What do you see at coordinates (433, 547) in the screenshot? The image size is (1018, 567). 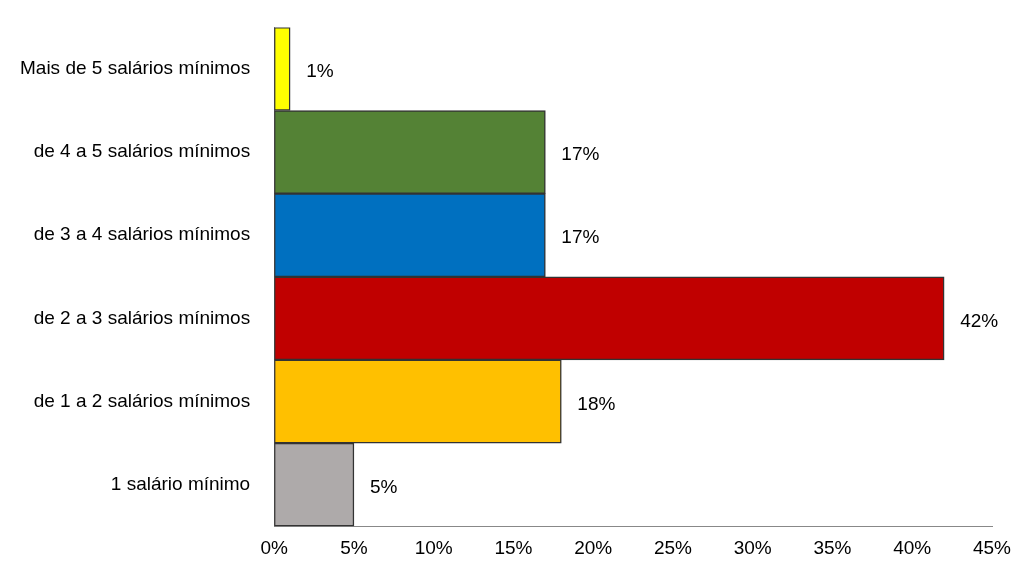 I see `x-tick-label: 10%` at bounding box center [433, 547].